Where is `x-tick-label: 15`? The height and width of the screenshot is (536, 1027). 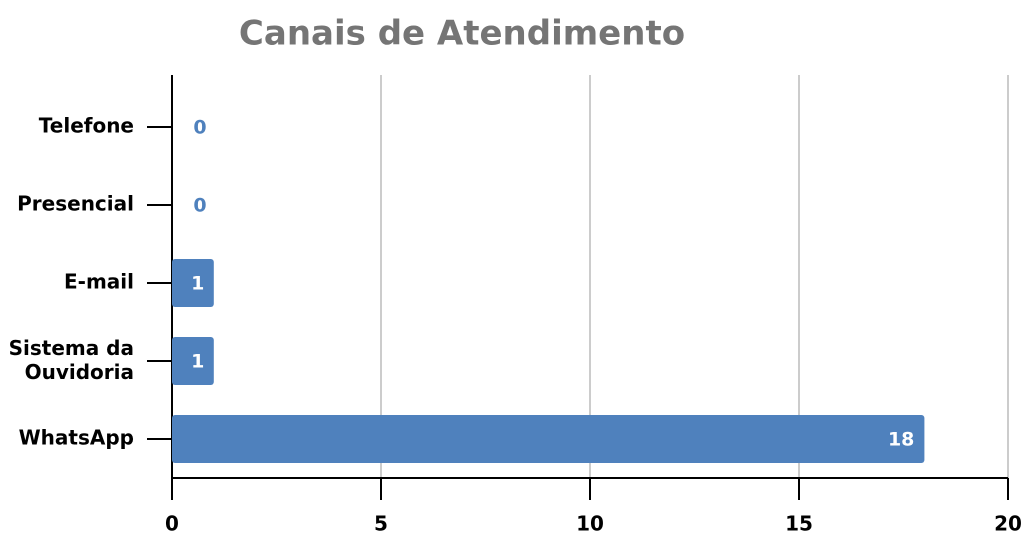
x-tick-label: 15 is located at coordinates (799, 524).